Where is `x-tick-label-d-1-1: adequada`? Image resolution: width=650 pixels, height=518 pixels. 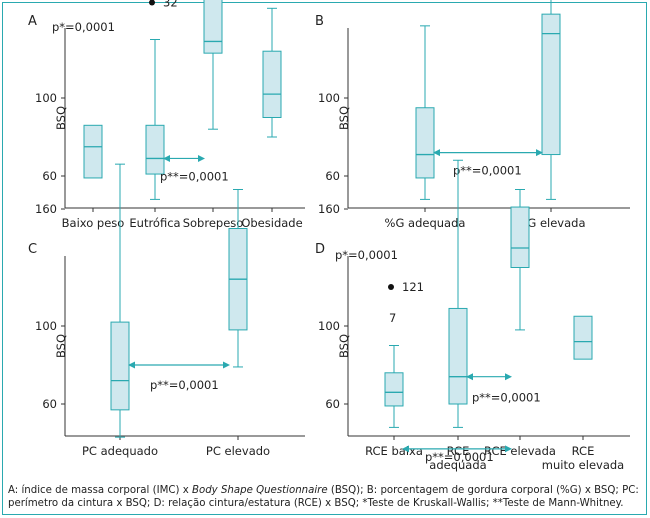
x-tick-label-d-1-1: adequada is located at coordinates (457, 465).